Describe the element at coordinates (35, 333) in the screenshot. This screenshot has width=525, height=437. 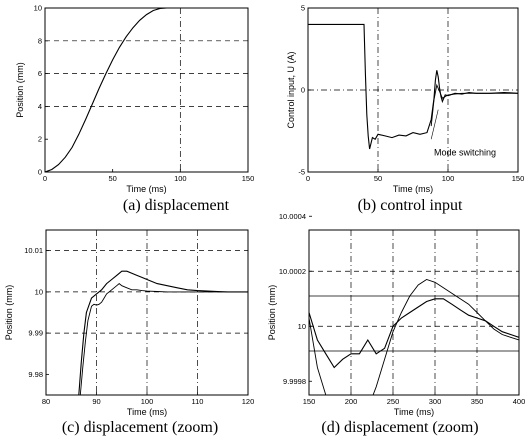
I see `y-tick-label: 9.99` at that location.